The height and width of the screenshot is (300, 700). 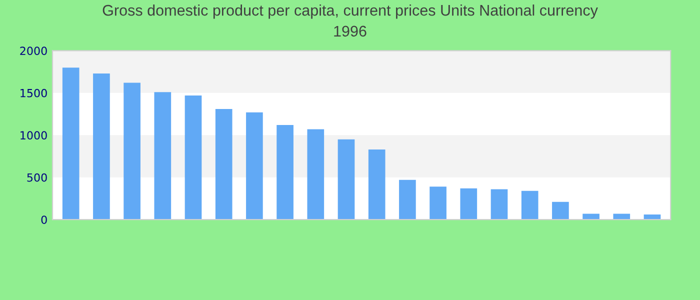 I want to click on y-tick-label: 0, so click(x=44, y=220).